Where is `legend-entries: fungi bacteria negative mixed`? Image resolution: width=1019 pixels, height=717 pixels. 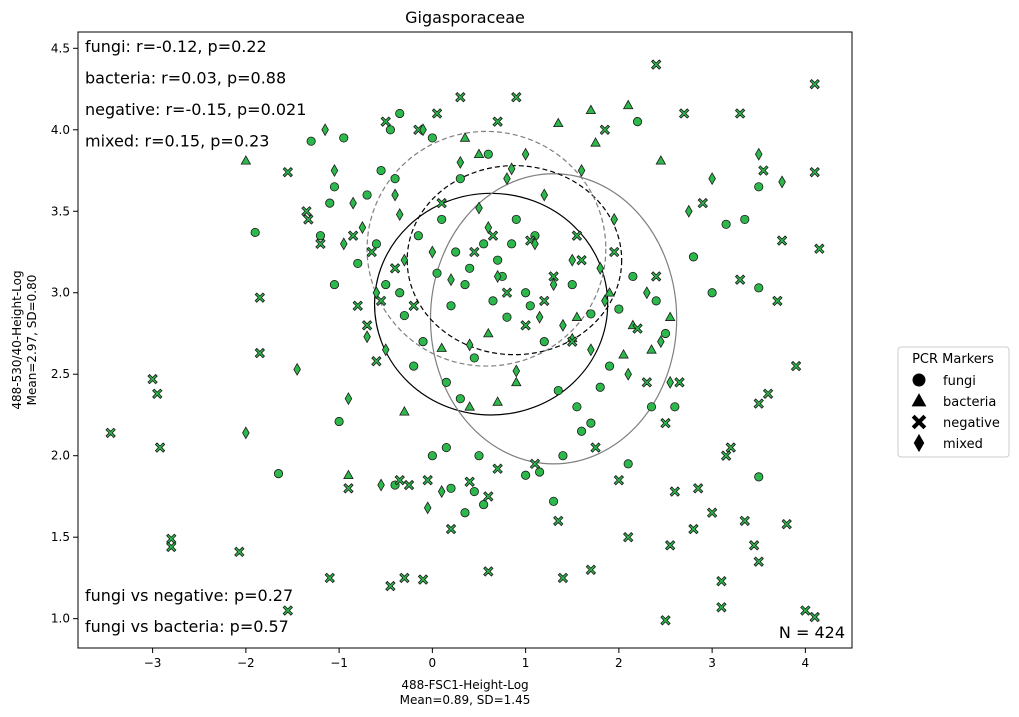
legend-entries: fungi bacteria negative mixed is located at coordinates (955, 413).